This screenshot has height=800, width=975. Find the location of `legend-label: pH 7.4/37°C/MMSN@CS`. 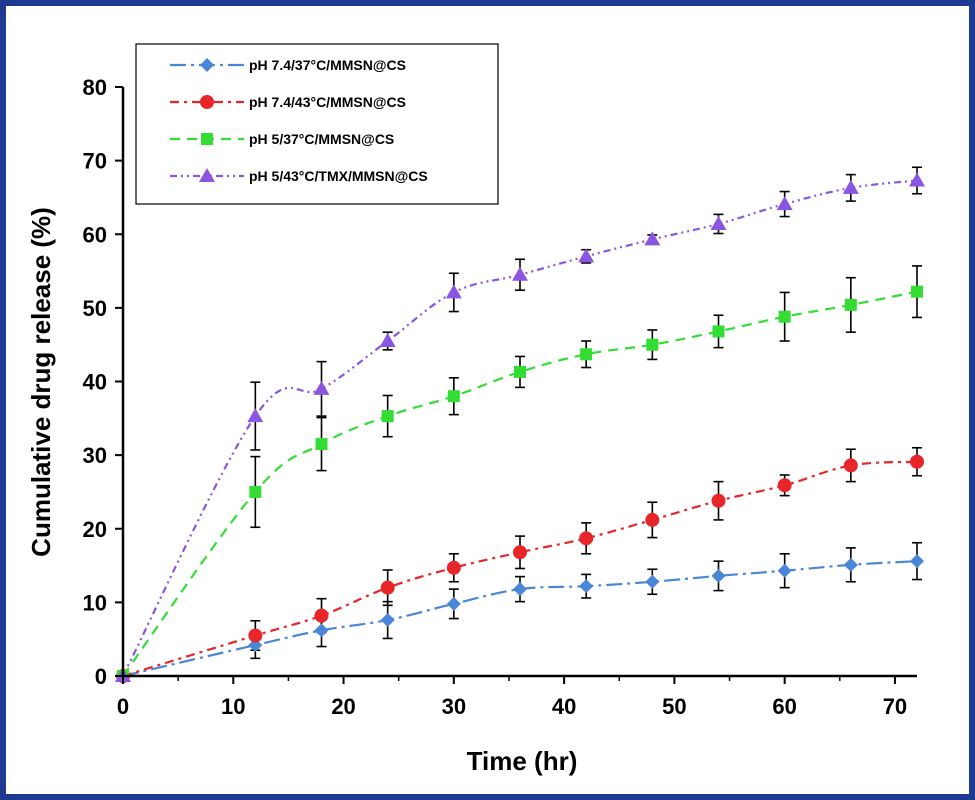

legend-label: pH 7.4/37°C/MMSN@CS is located at coordinates (327, 65).